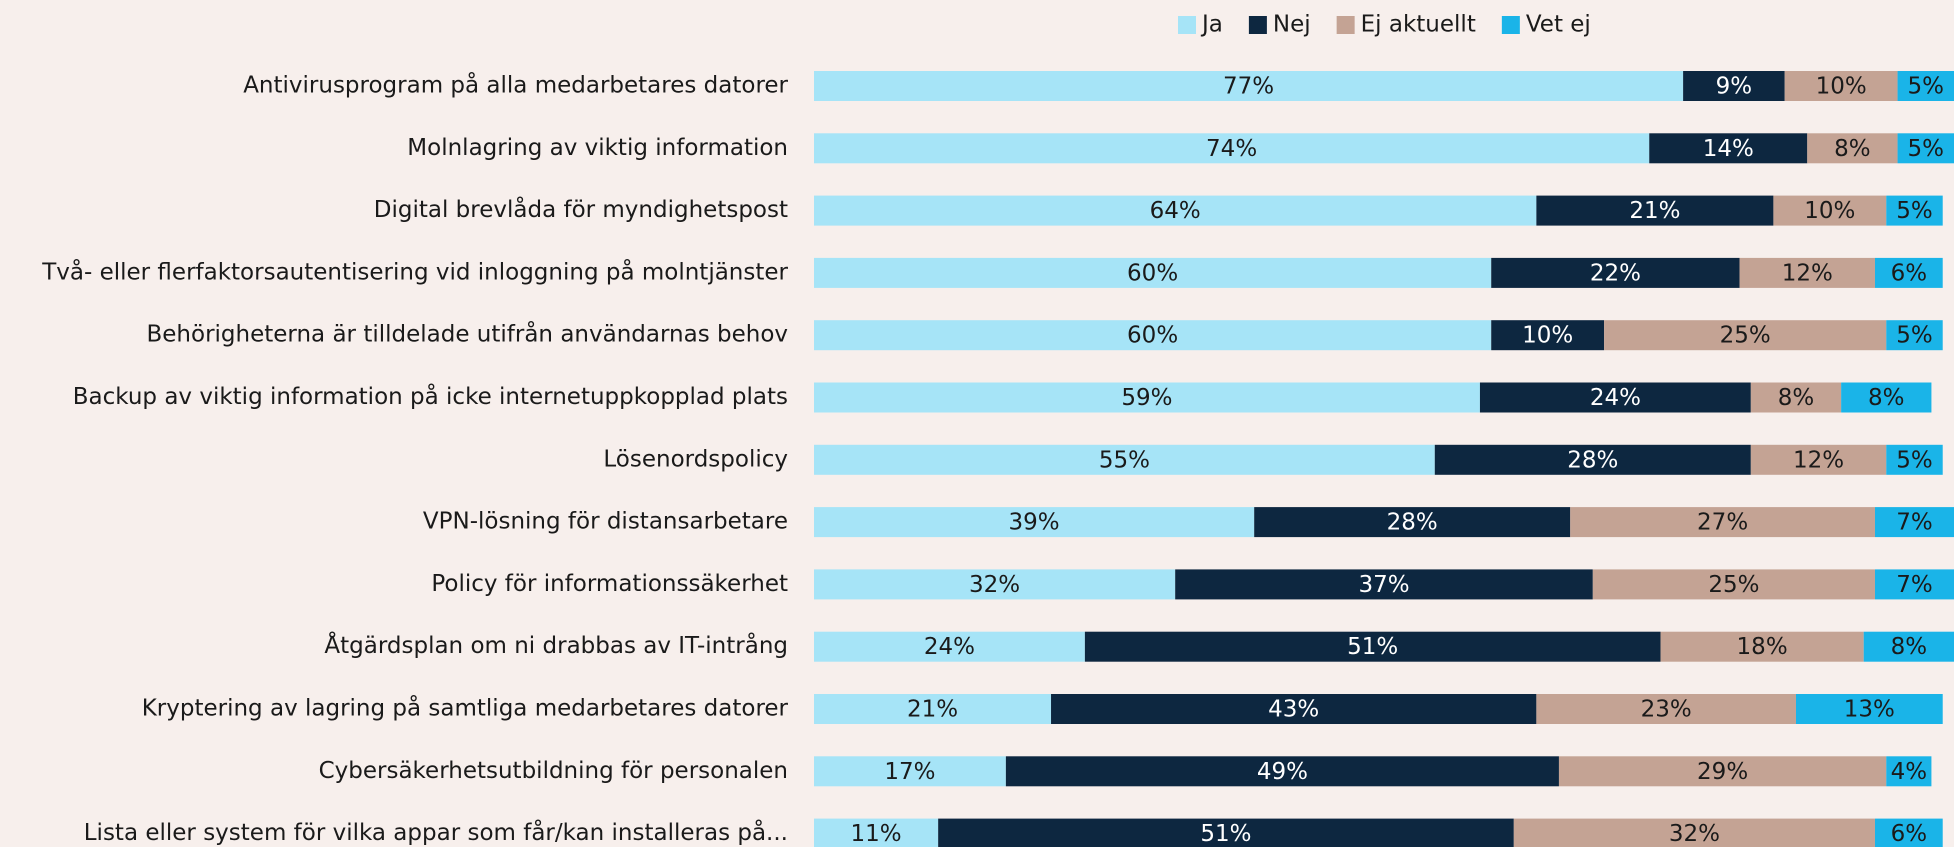  Describe the element at coordinates (581, 209) in the screenshot. I see `y-tick-label: Digital brevlåda för myndighetspost` at that location.